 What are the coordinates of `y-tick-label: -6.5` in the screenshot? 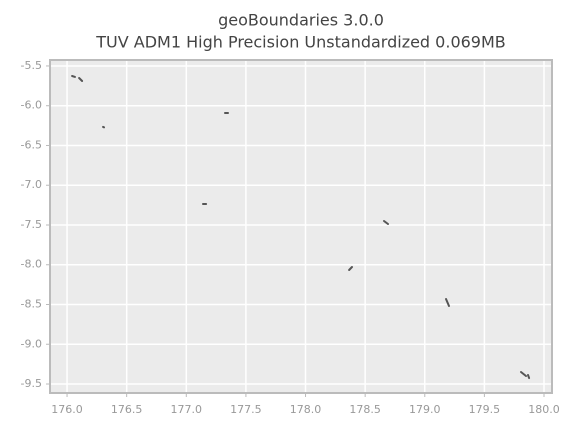 It's located at (31, 144).